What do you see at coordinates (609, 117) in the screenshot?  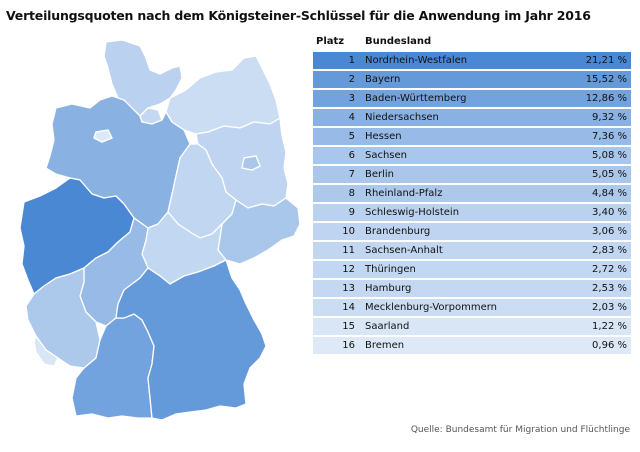 I see `quota-cell: 9,32 %` at bounding box center [609, 117].